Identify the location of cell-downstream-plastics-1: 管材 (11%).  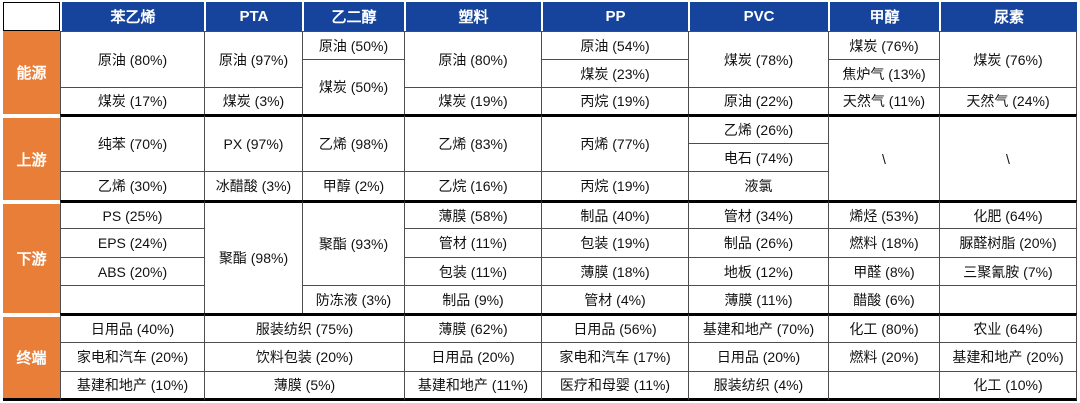
(472, 242).